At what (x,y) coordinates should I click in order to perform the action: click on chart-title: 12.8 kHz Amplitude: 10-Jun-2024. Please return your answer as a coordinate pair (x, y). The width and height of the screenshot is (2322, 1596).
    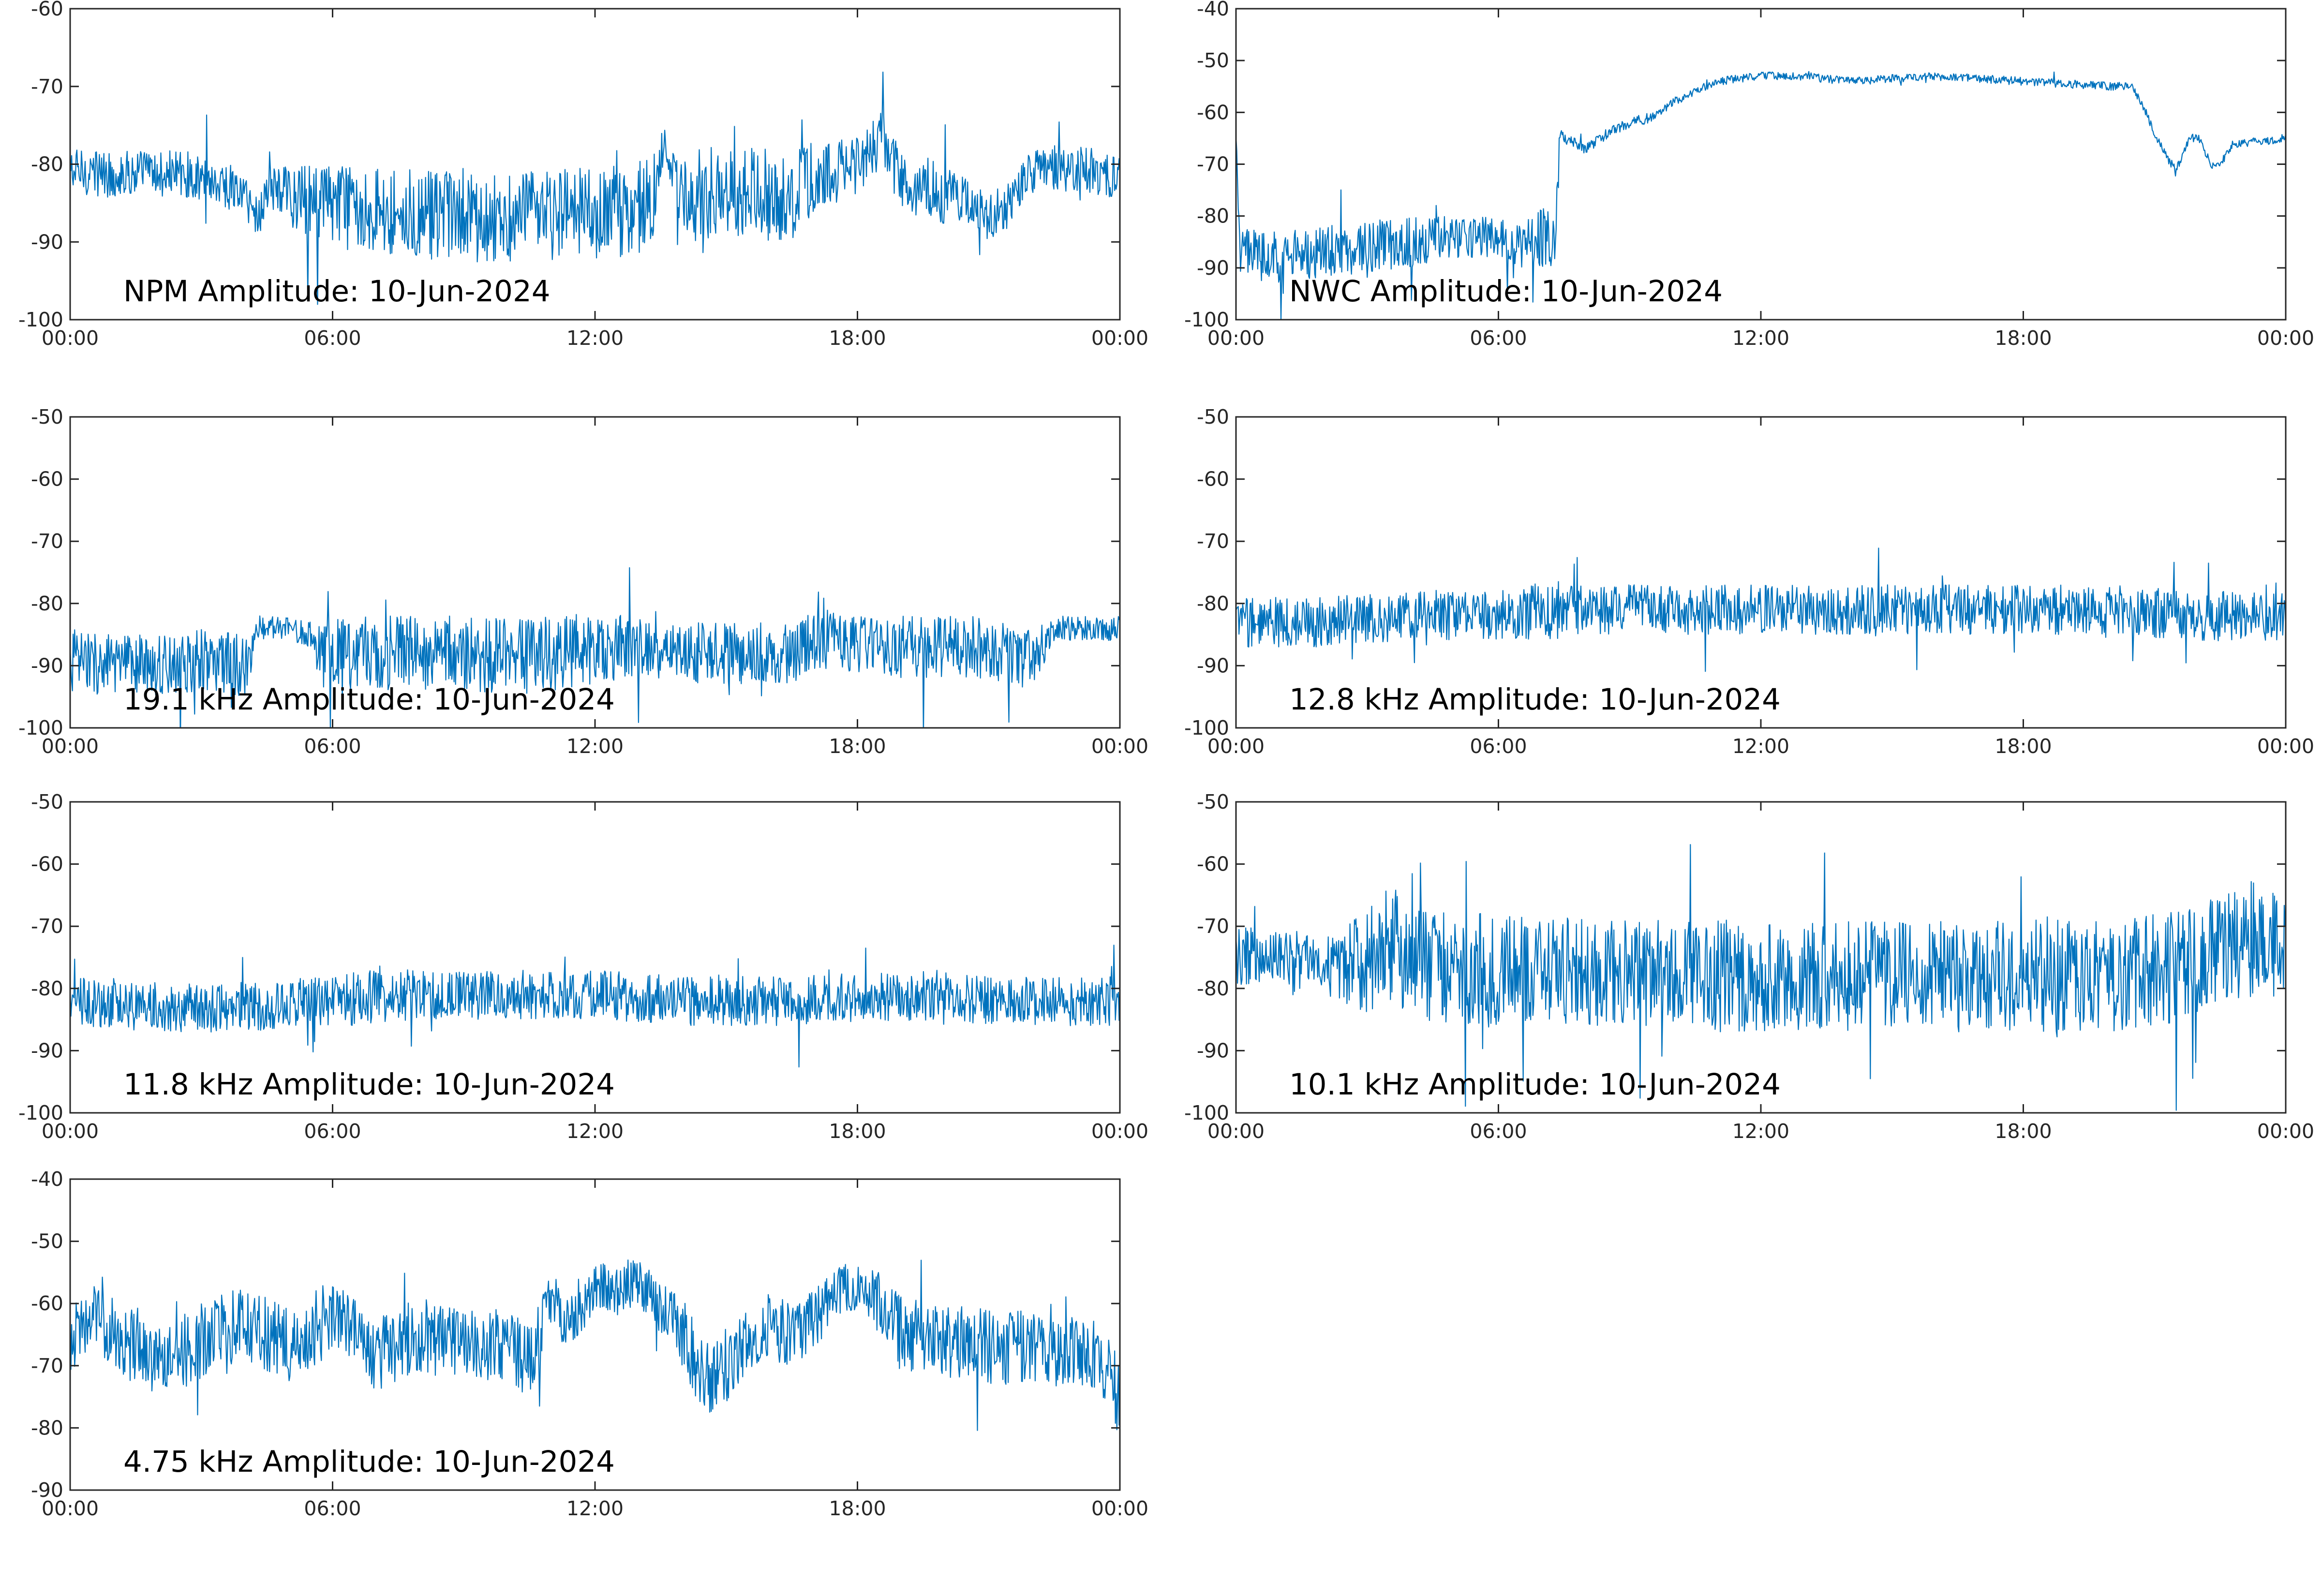
    Looking at the image, I should click on (1535, 699).